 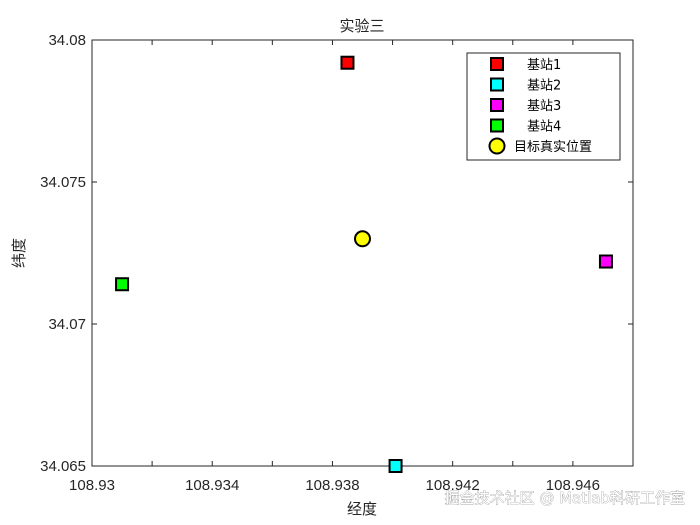 What do you see at coordinates (453, 485) in the screenshot?
I see `x-tick-label: 108.942` at bounding box center [453, 485].